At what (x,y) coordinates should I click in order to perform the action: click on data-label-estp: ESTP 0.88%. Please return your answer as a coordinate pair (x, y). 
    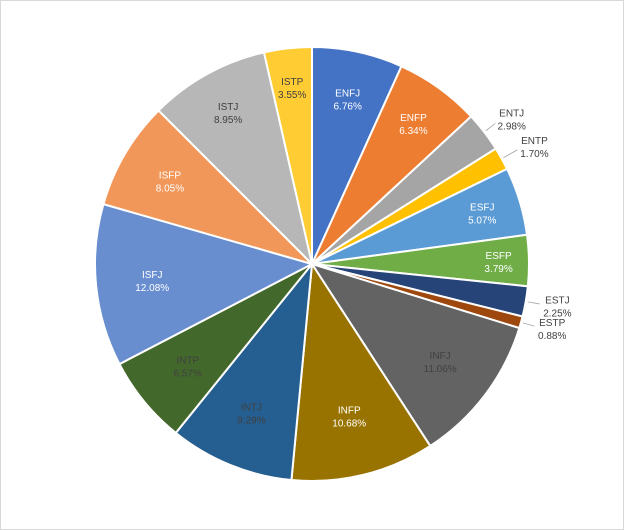
    Looking at the image, I should click on (552, 330).